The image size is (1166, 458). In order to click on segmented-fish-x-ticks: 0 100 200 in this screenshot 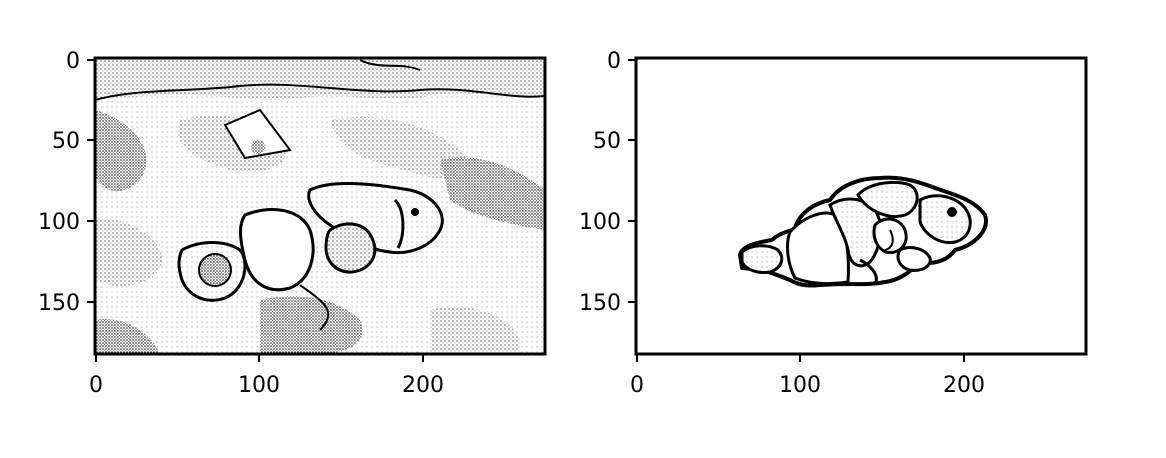, I will do `click(807, 376)`.